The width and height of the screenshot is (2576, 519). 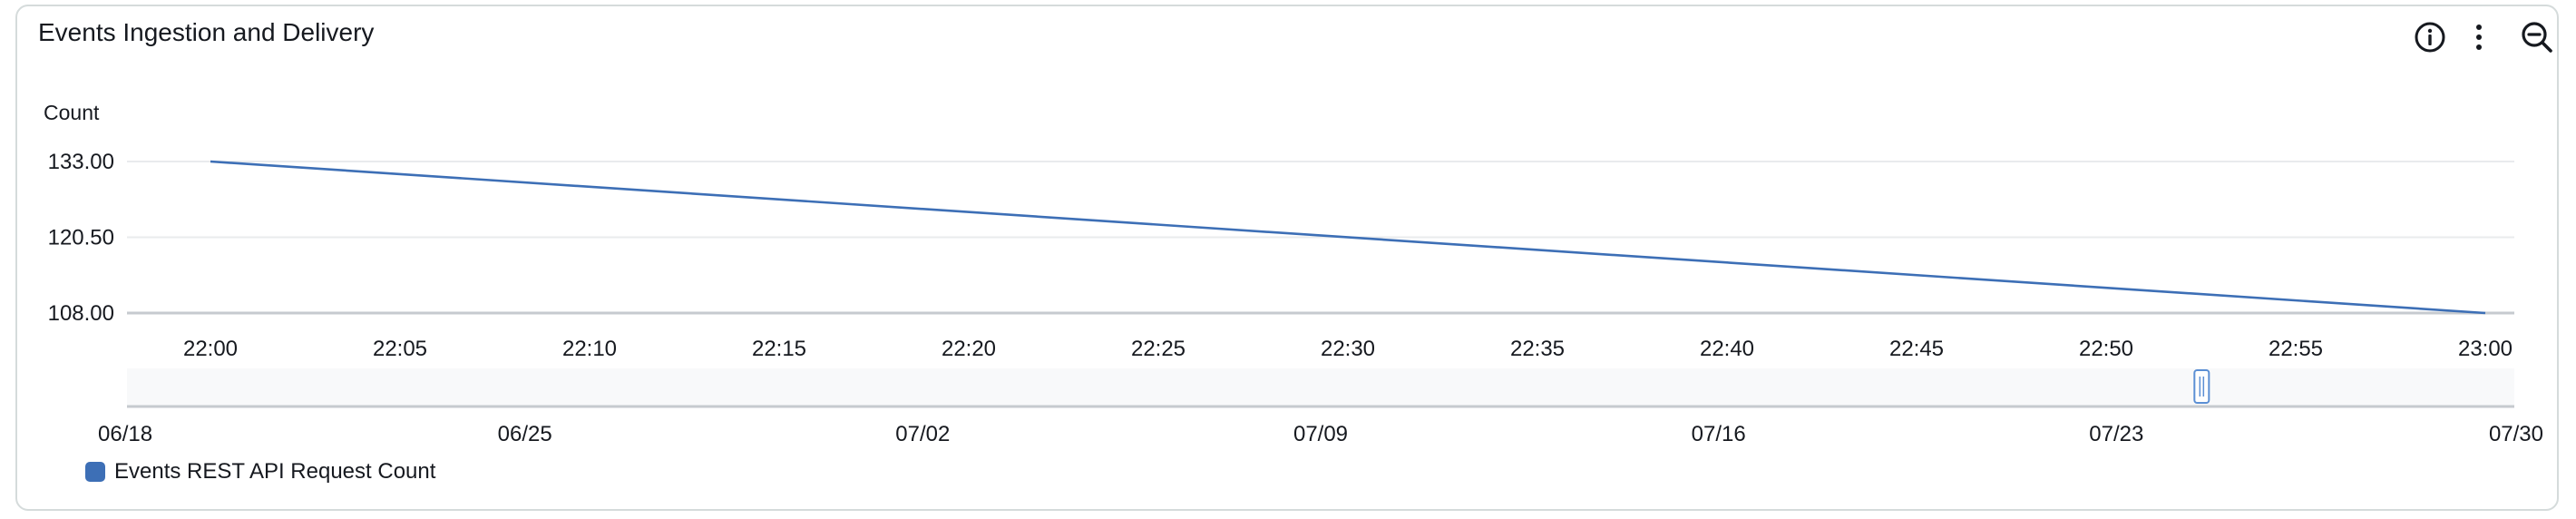 I want to click on legend-label: Events REST API Request Count, so click(x=275, y=471).